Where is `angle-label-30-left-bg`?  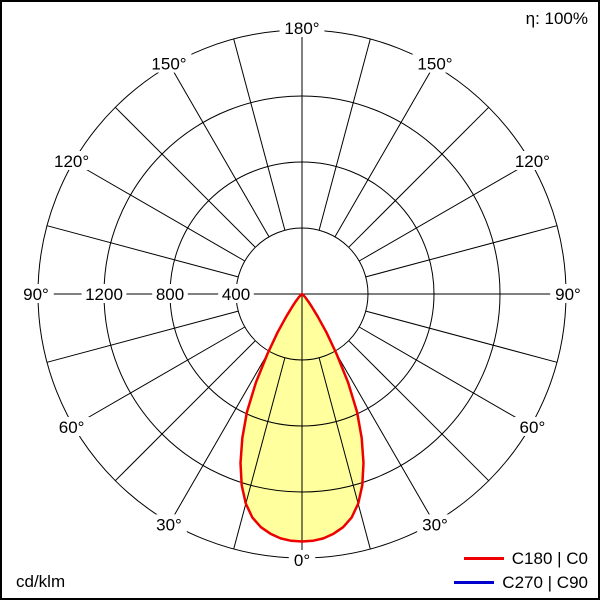
angle-label-30-left-bg is located at coordinates (169, 524).